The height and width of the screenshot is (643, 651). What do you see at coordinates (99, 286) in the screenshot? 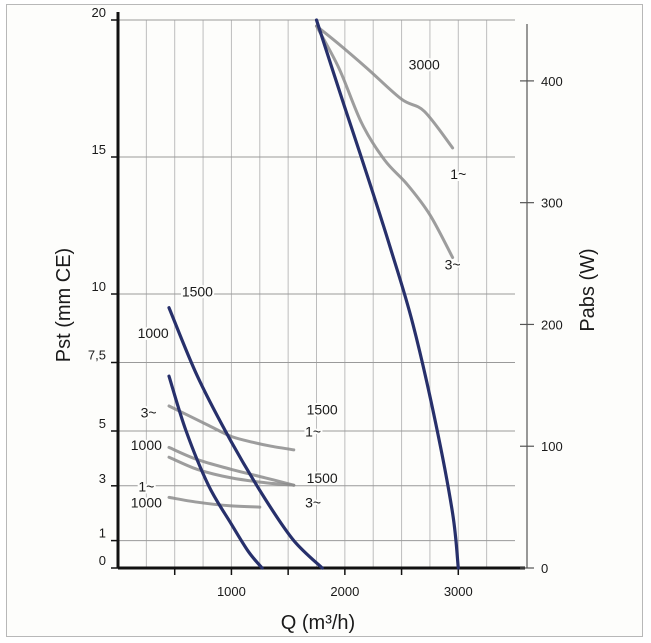
I see `y-left-tick-label: 10` at bounding box center [99, 286].